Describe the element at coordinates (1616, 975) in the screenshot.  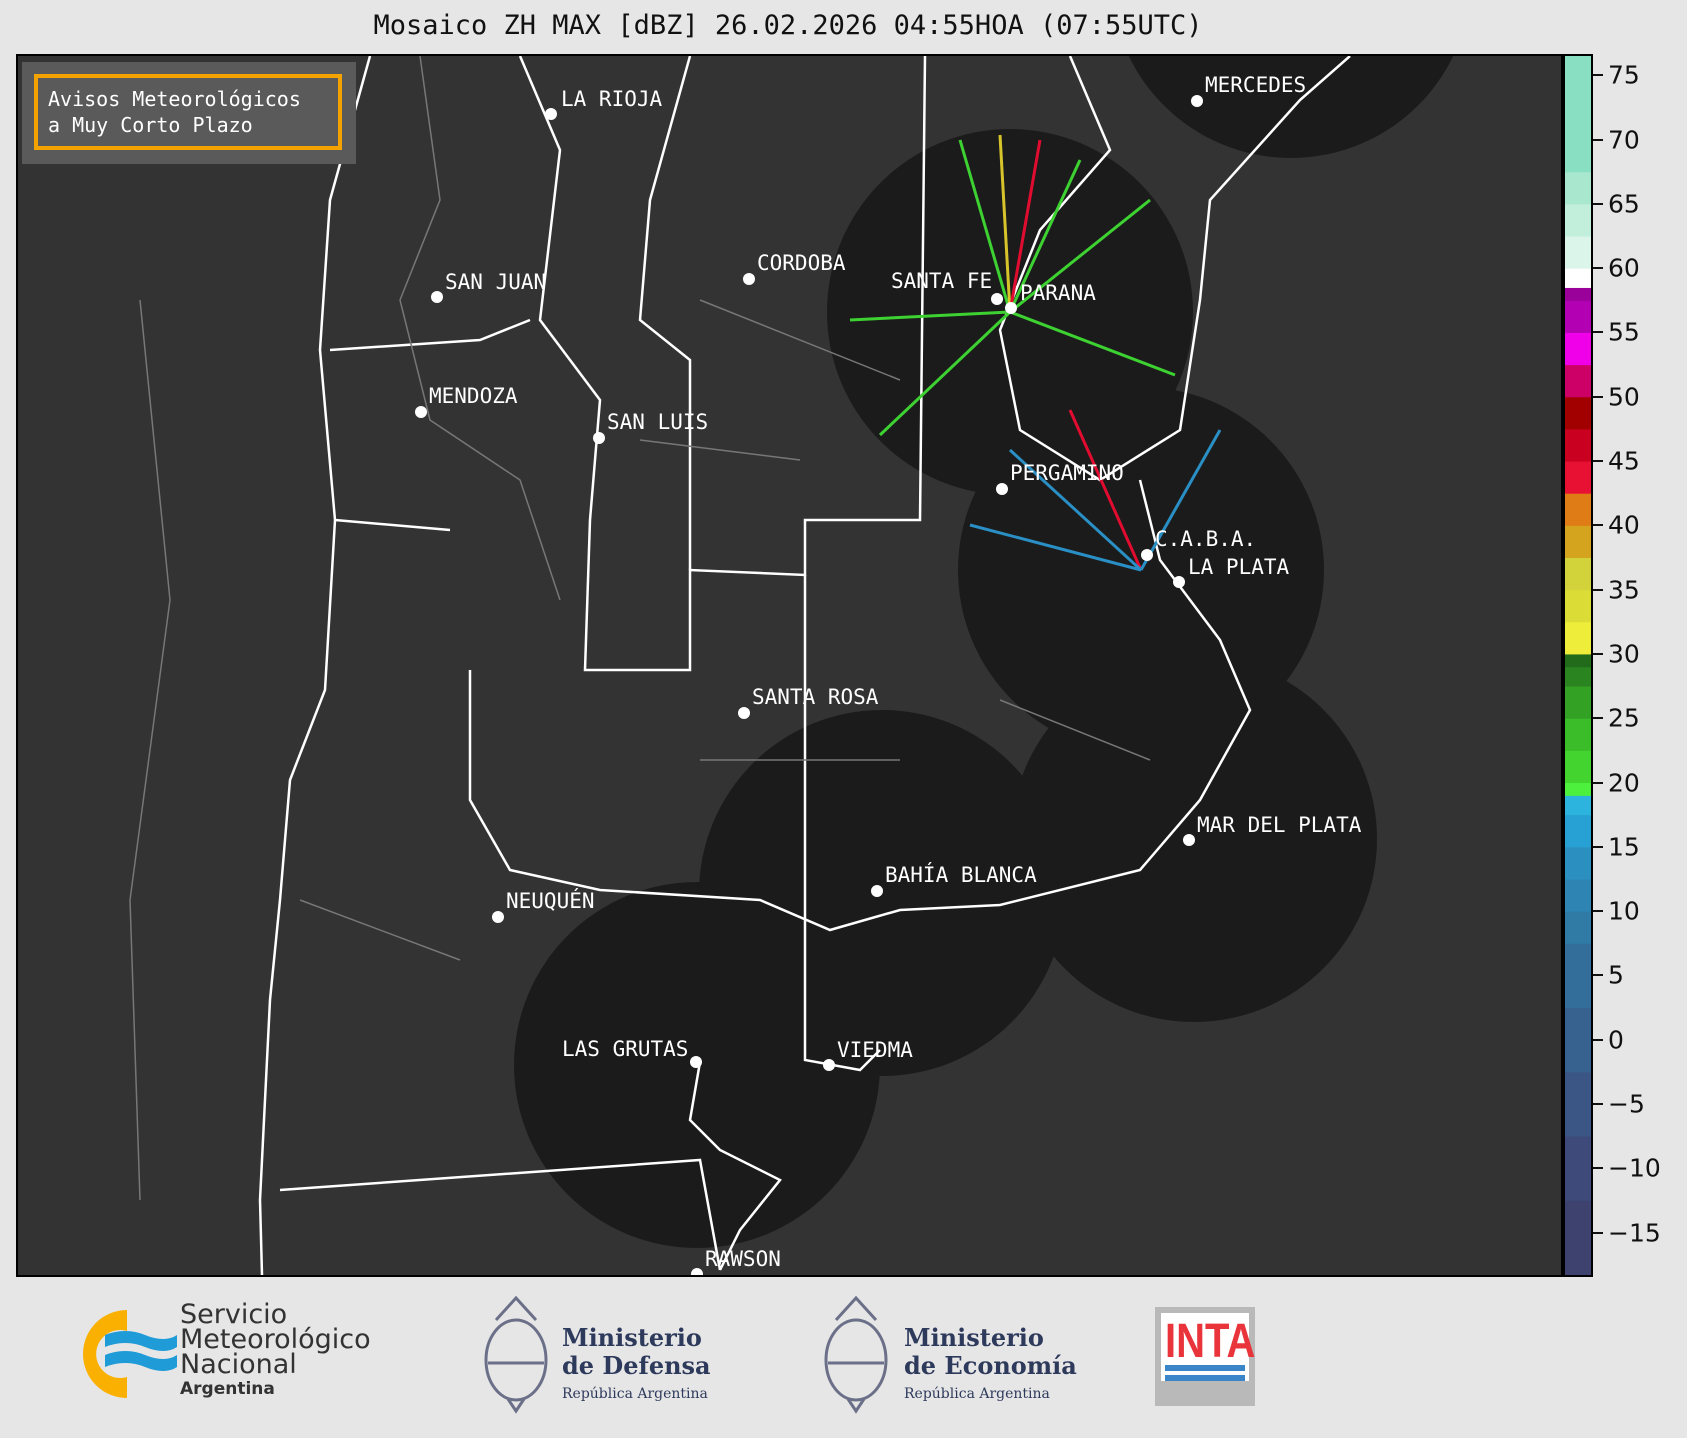
I see `colorbar-tick-label: 5` at that location.